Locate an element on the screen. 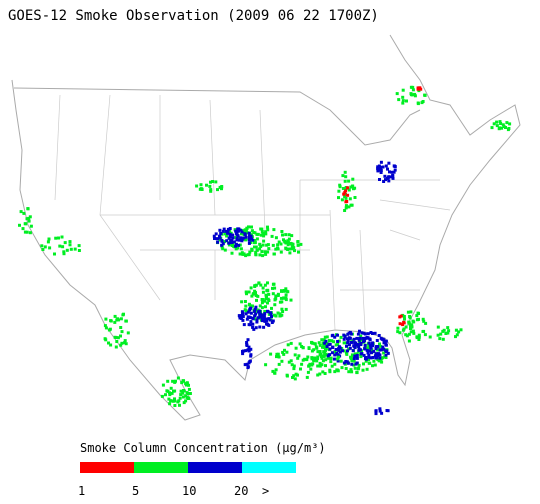 Image resolution: width=540 pixels, height=504 pixels. legend: 1 5 10 20 > is located at coordinates (187, 480).